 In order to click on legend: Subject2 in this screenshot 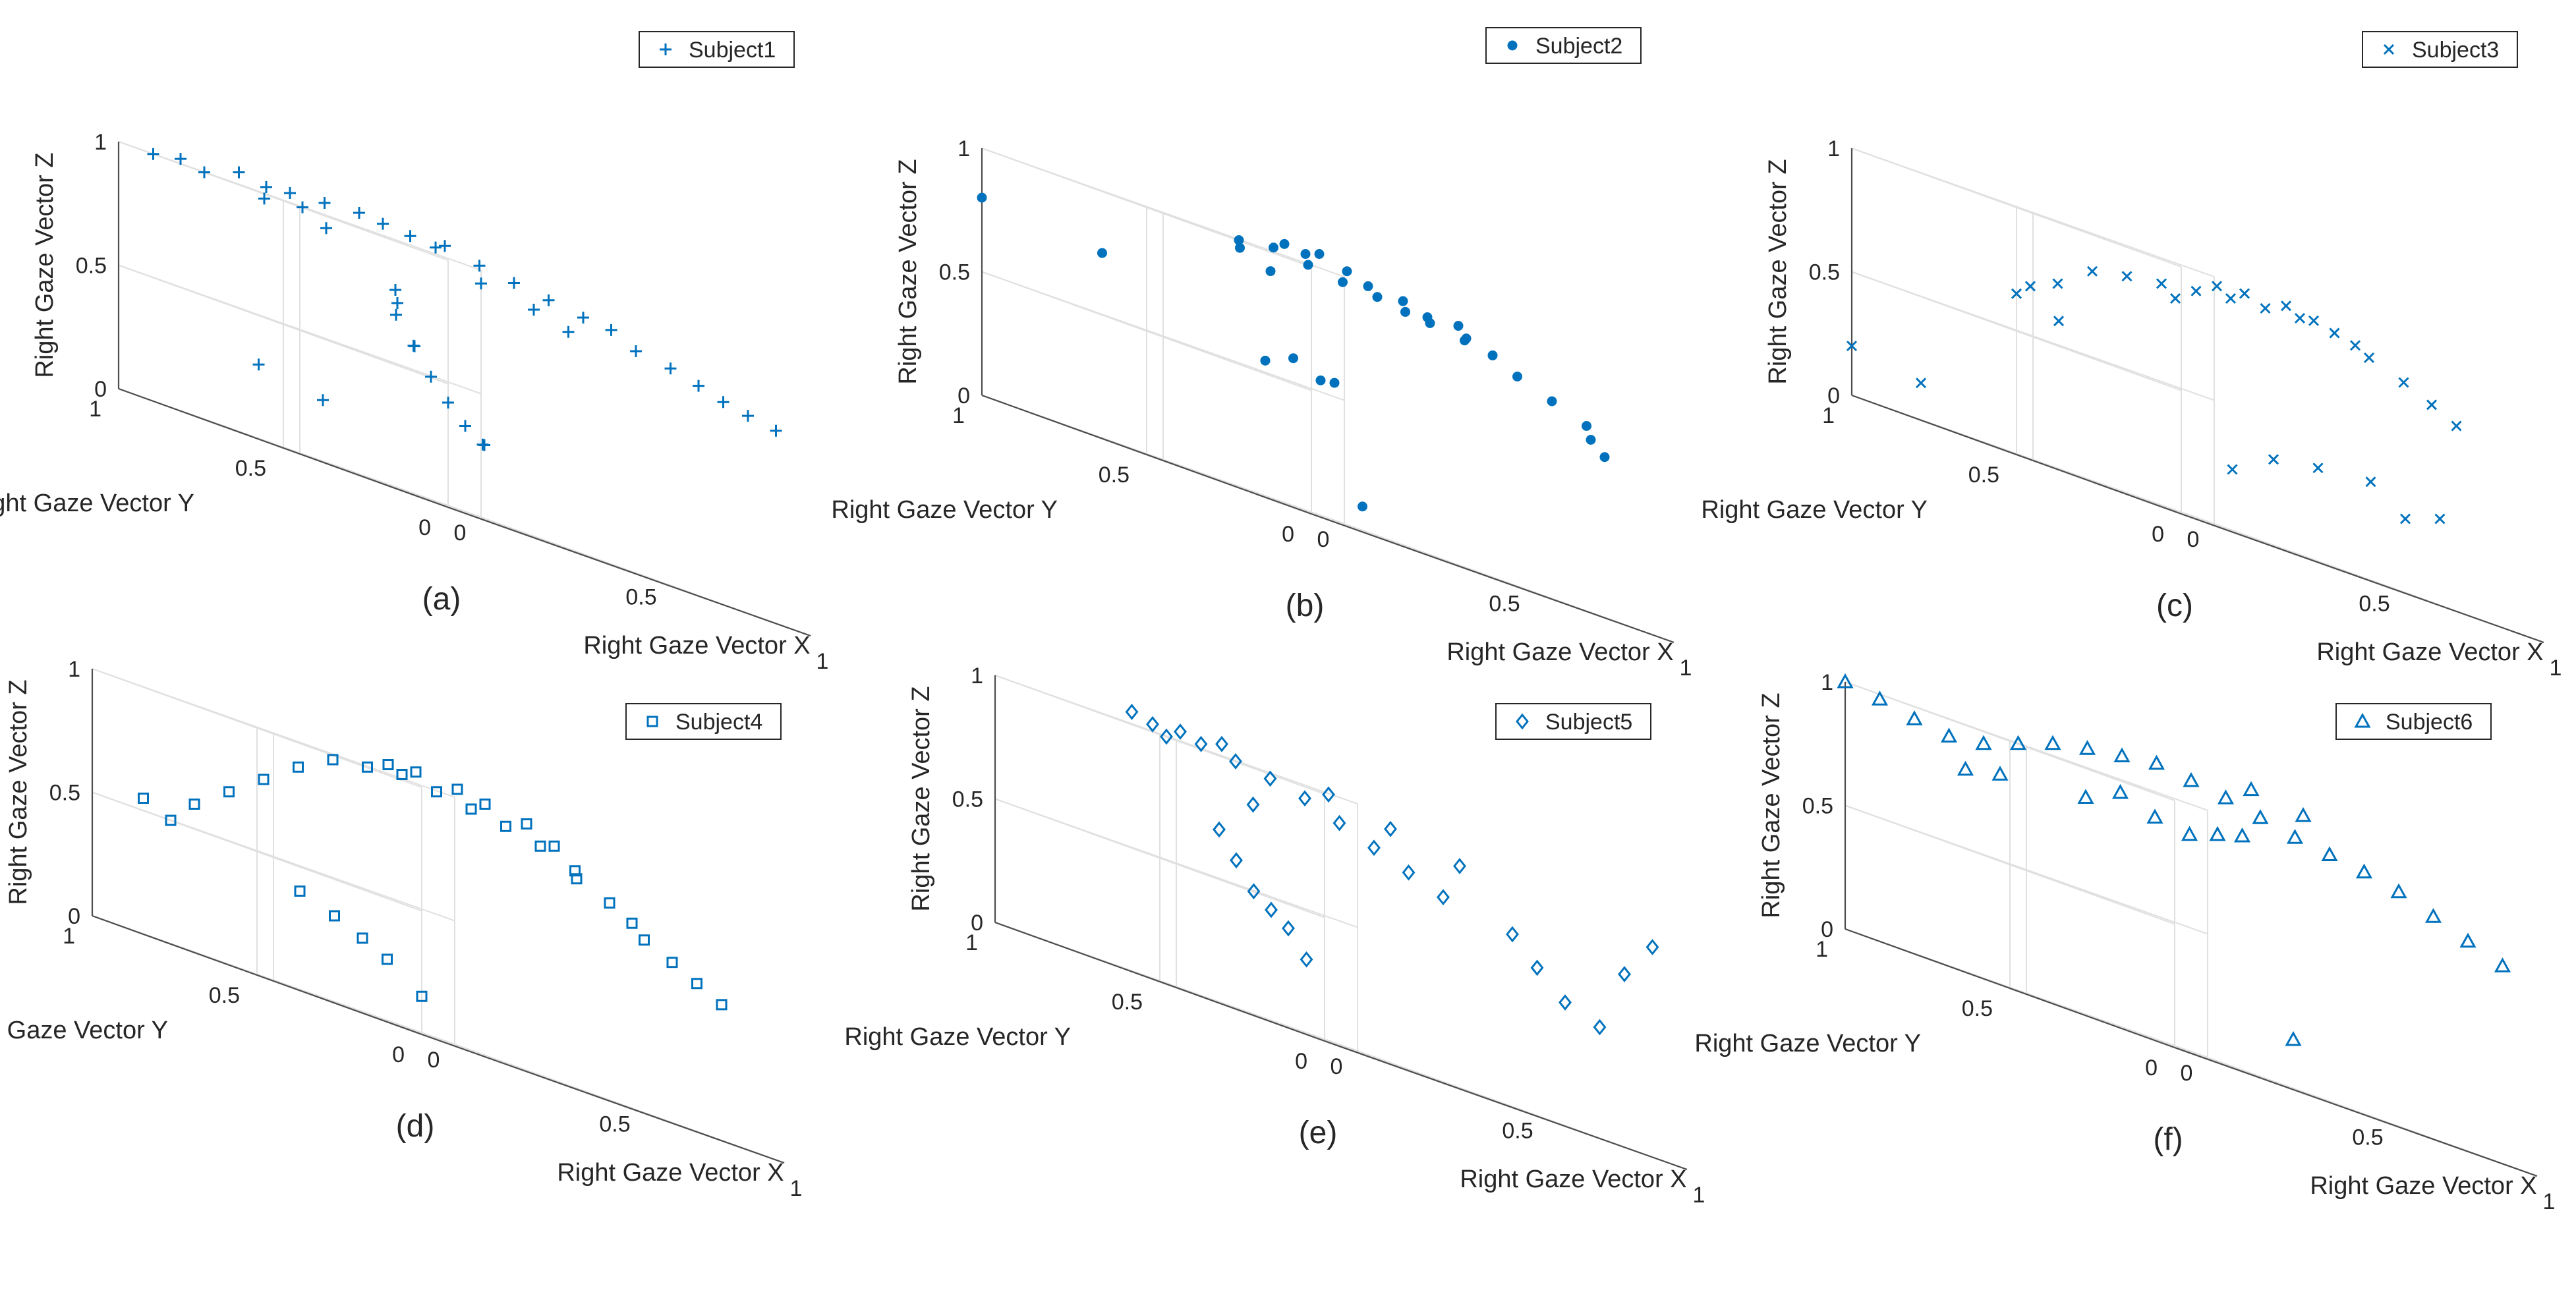, I will do `click(1563, 45)`.